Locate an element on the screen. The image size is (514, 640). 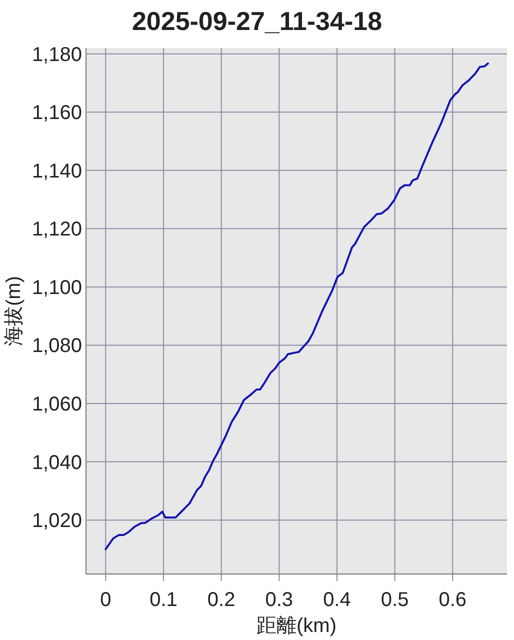
x-tick-label: 0.6 is located at coordinates (452, 600).